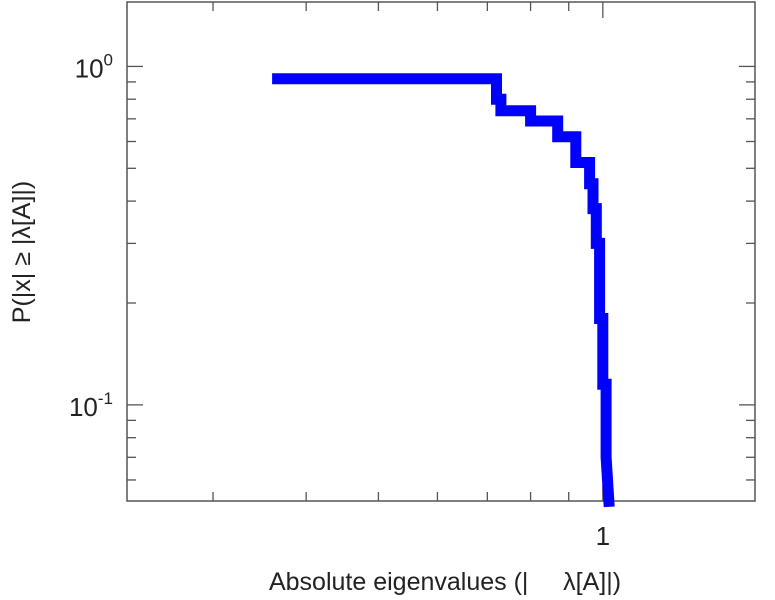 The image size is (775, 600). I want to click on x-axis-label: Absolute eigenvalues (| λ[A]|), so click(445, 582).